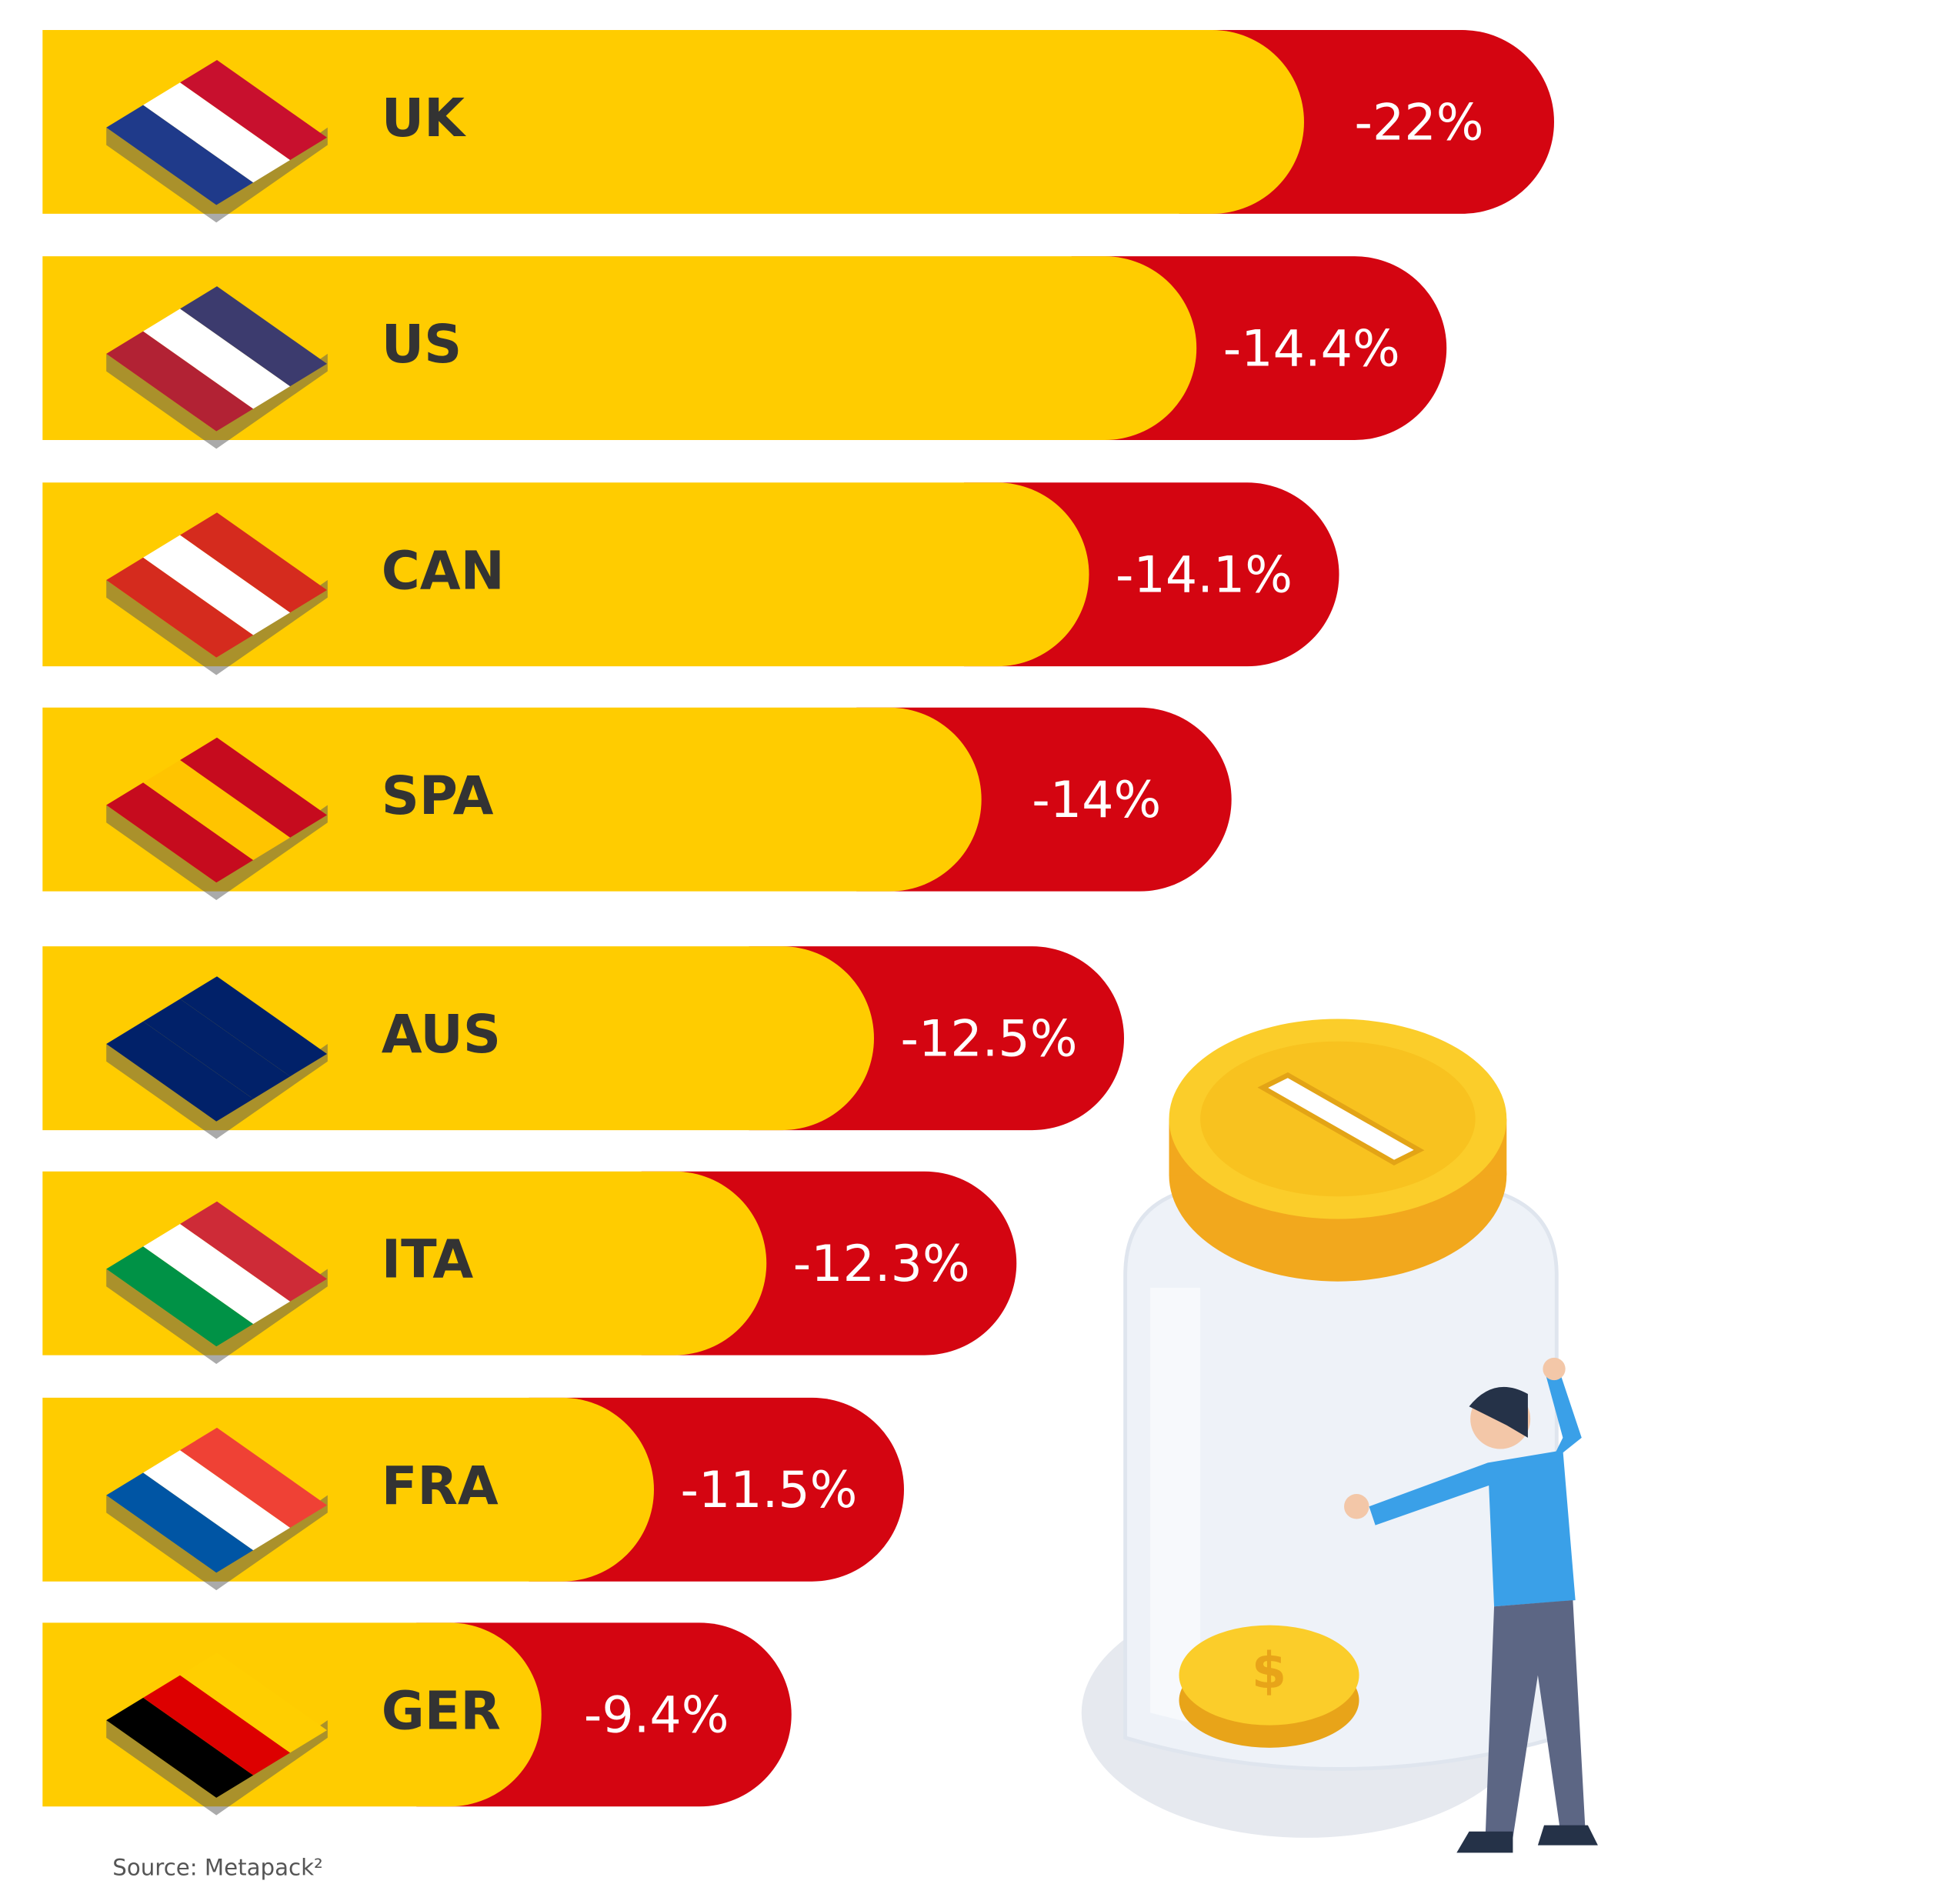 Image resolution: width=1938 pixels, height=1904 pixels. What do you see at coordinates (529, 1267) in the screenshot?
I see `row: ITA -12.3%` at bounding box center [529, 1267].